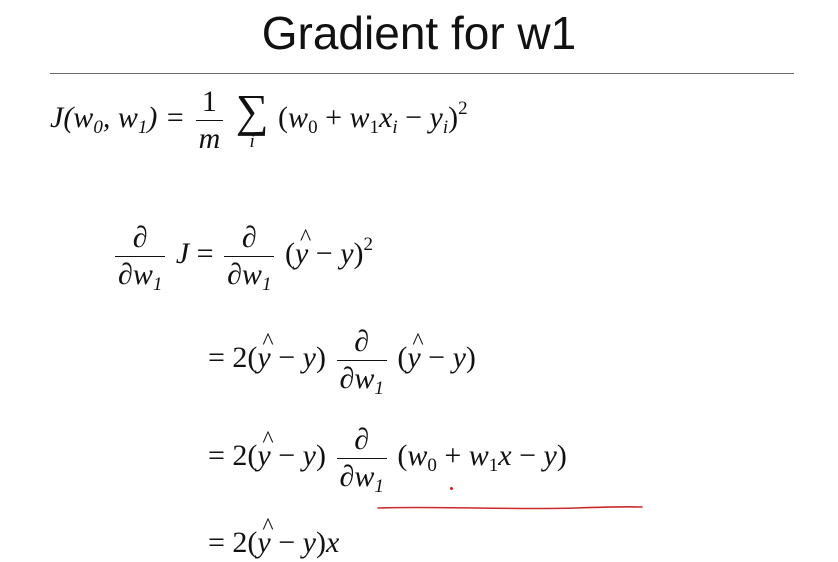 This screenshot has width=838, height=562. What do you see at coordinates (362, 439) in the screenshot?
I see `eq4-frac-num: ∂` at bounding box center [362, 439].